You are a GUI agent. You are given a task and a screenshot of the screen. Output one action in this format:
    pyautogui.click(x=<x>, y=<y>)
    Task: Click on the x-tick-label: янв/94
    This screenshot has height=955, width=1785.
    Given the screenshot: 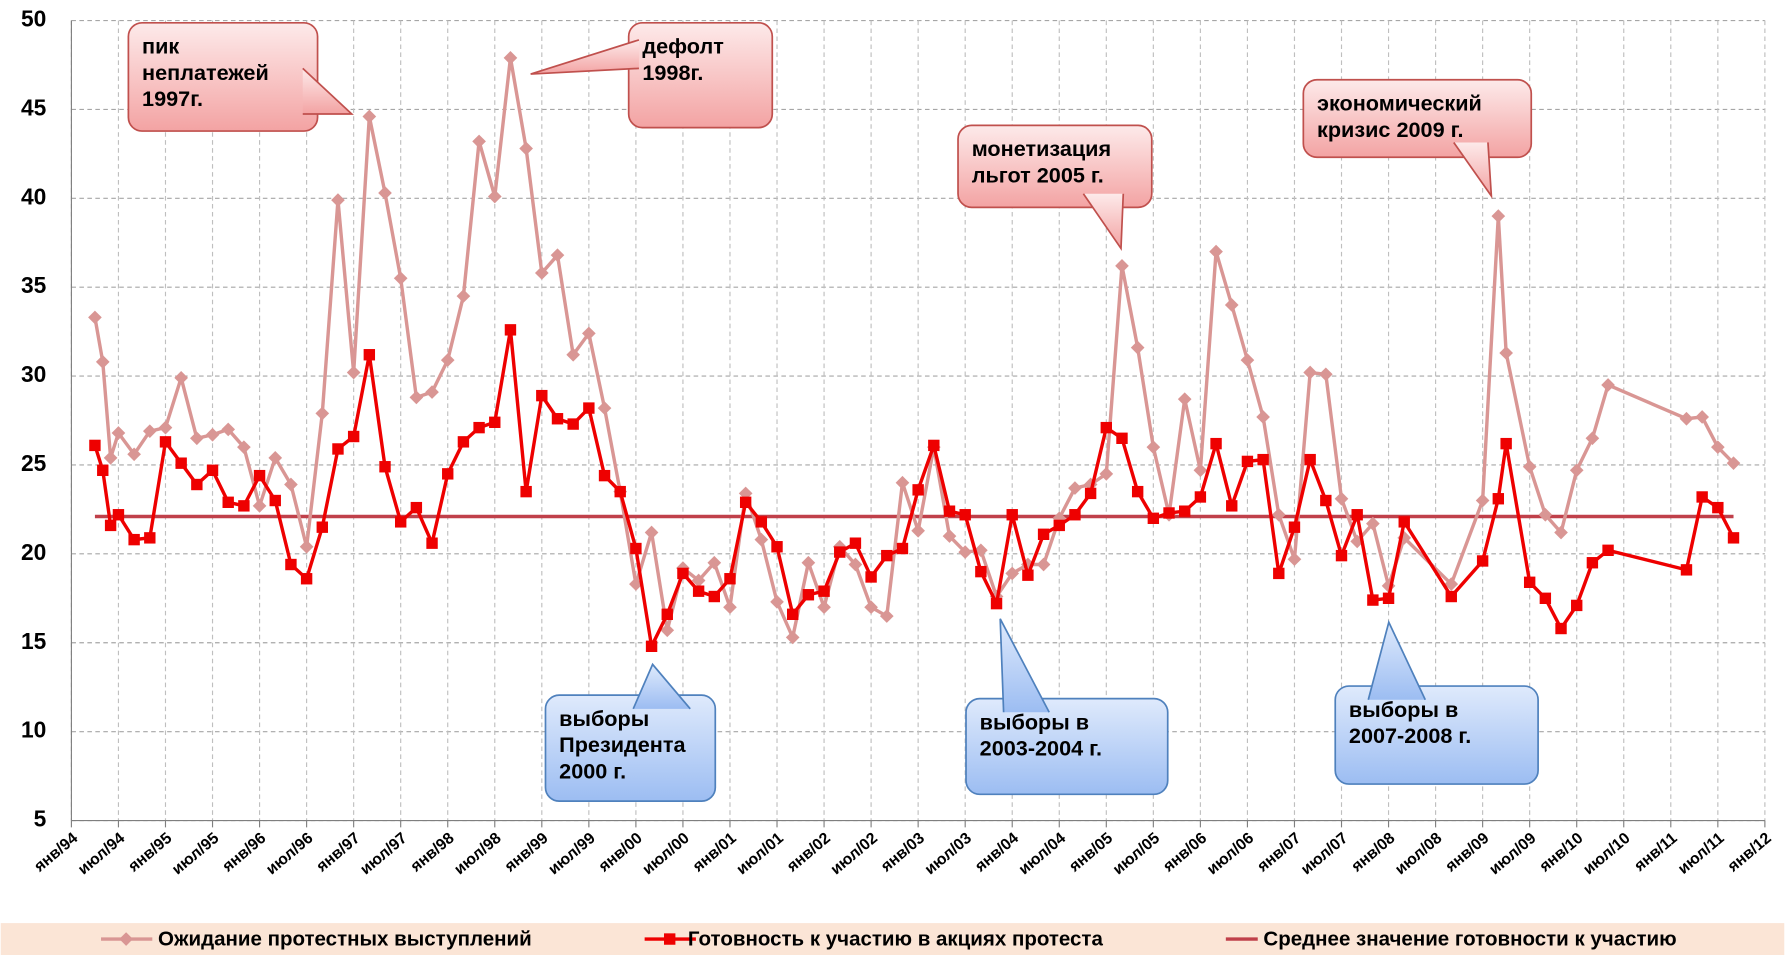 What is the action you would take?
    pyautogui.click(x=56, y=853)
    